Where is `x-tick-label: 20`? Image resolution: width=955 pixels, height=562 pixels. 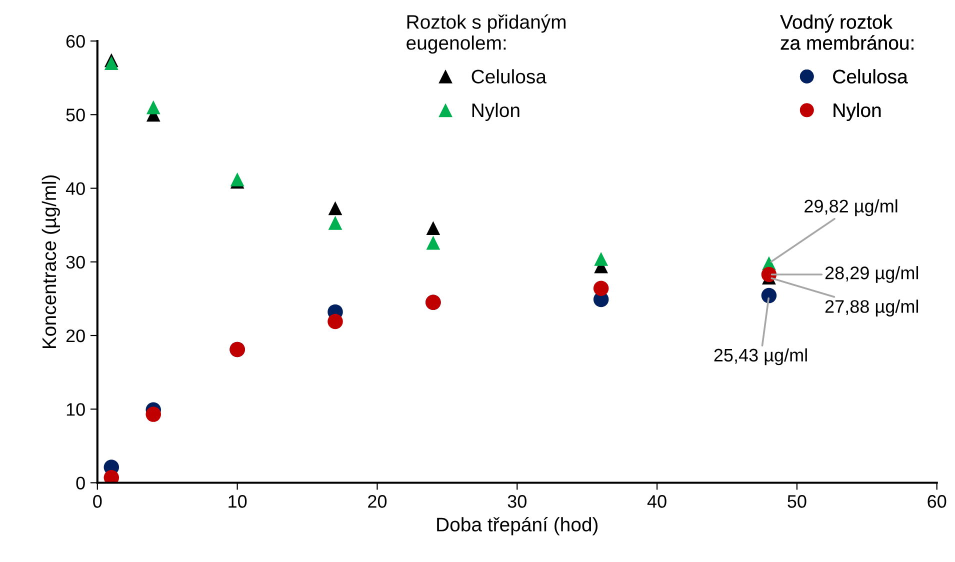
x-tick-label: 20 is located at coordinates (377, 501).